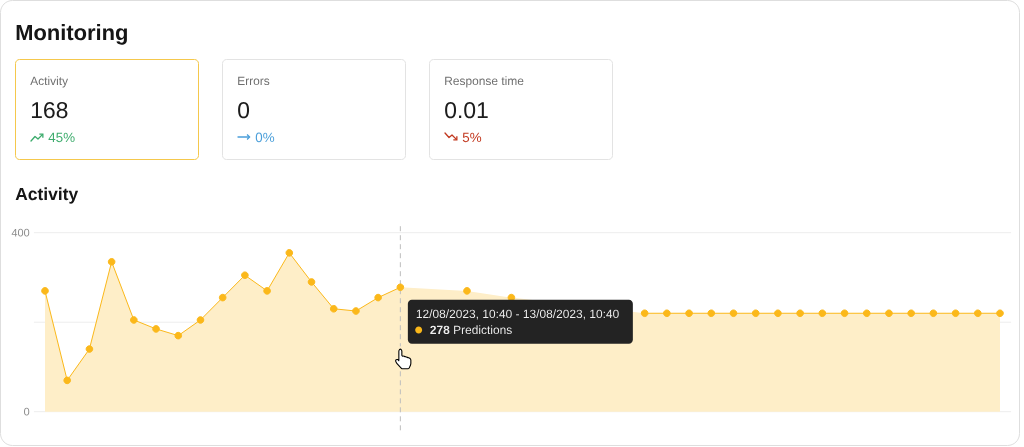 This screenshot has height=447, width=1024. Describe the element at coordinates (254, 81) in the screenshot. I see `text: Errors` at that location.